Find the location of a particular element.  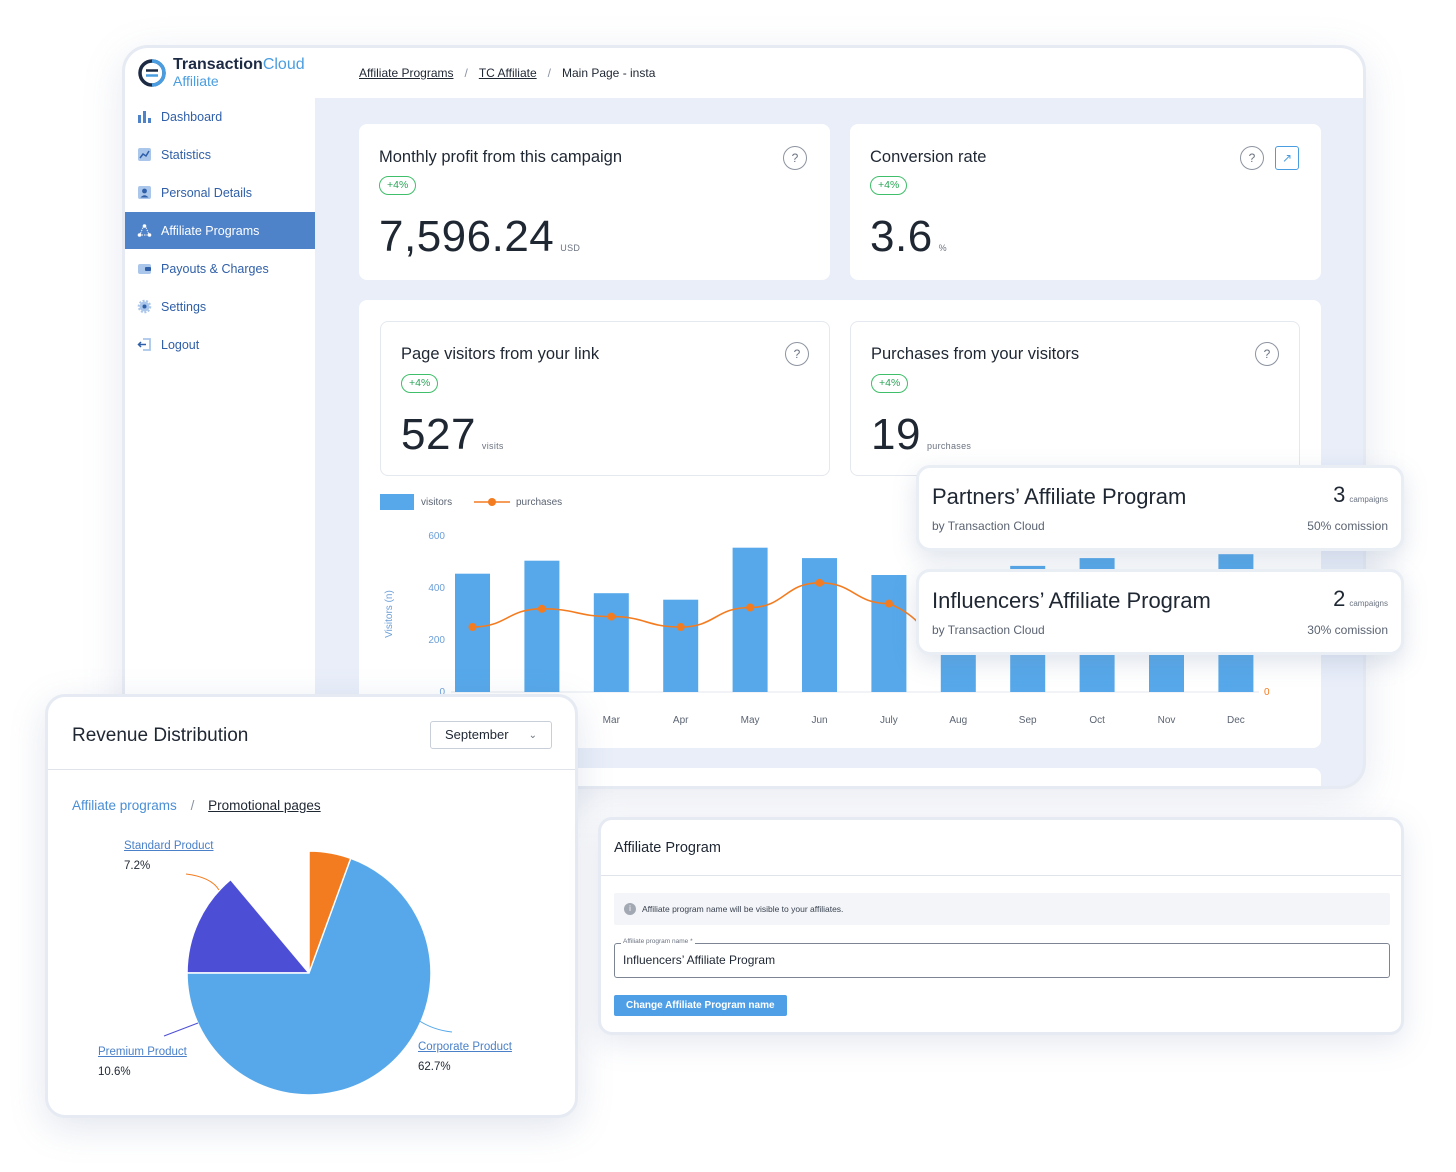

info-icon: i is located at coordinates (630, 909).